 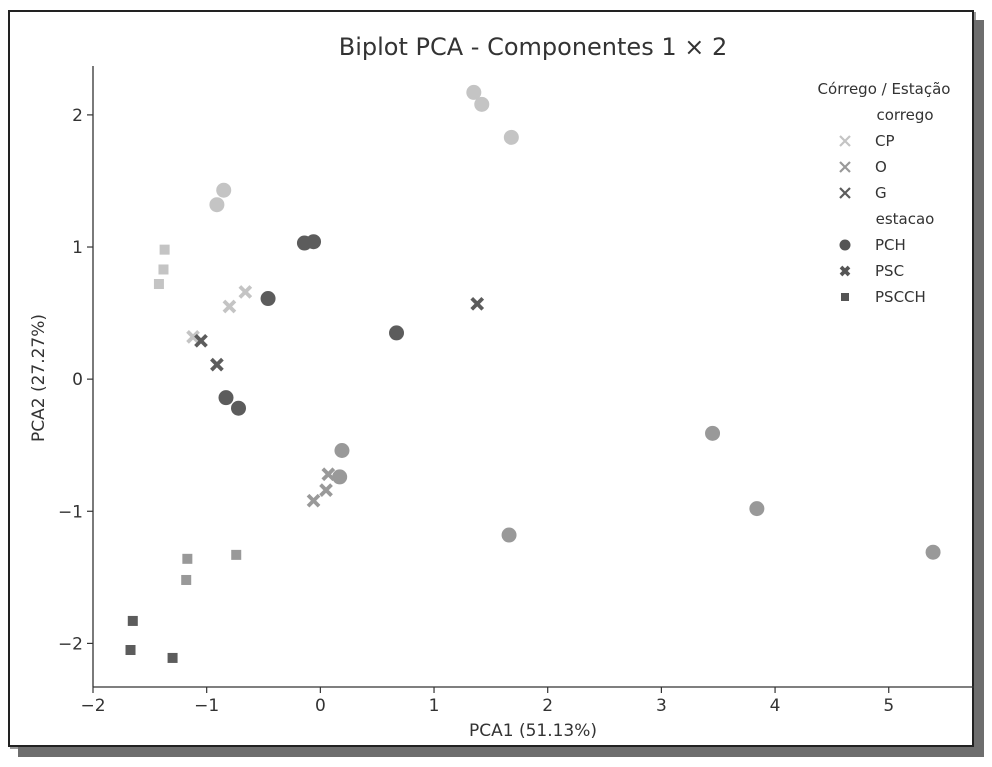 What do you see at coordinates (39, 378) in the screenshot?
I see `y-axis-label: PCA2 (27.27%)` at bounding box center [39, 378].